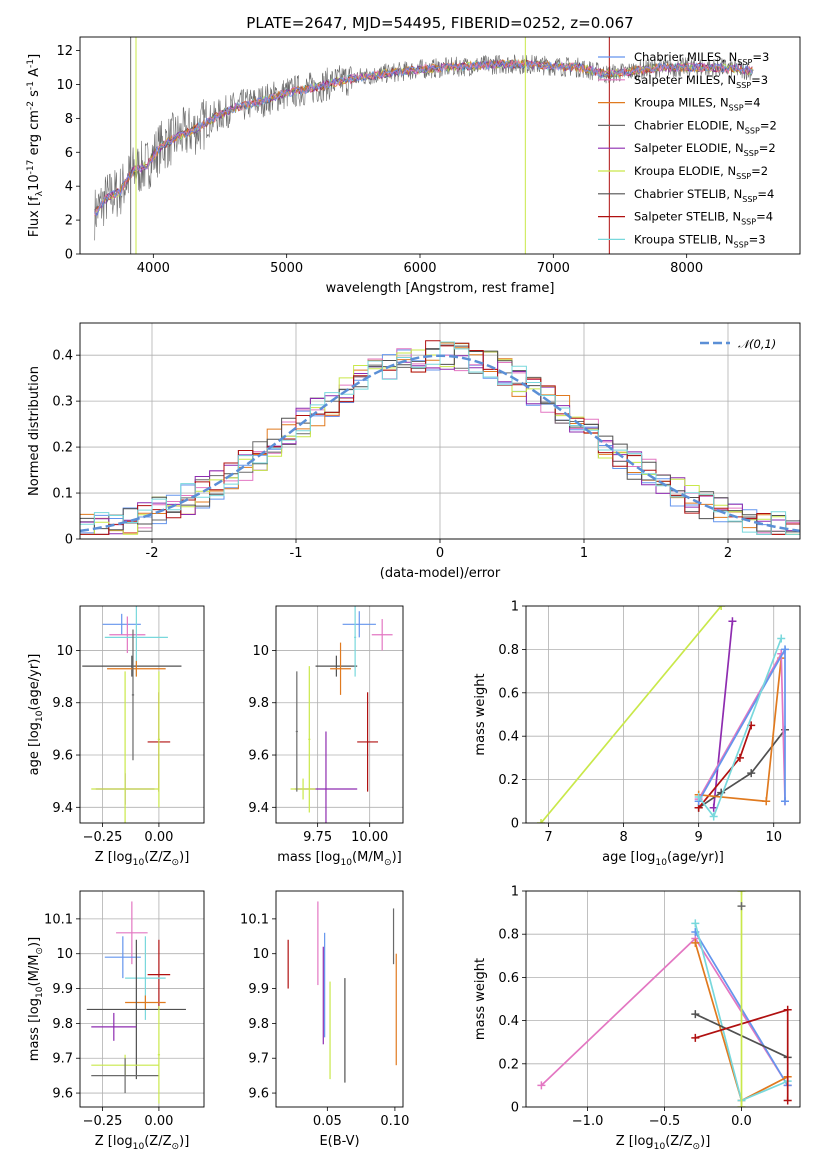  I want to click on x-tick-label: −0.25, so click(103, 837).